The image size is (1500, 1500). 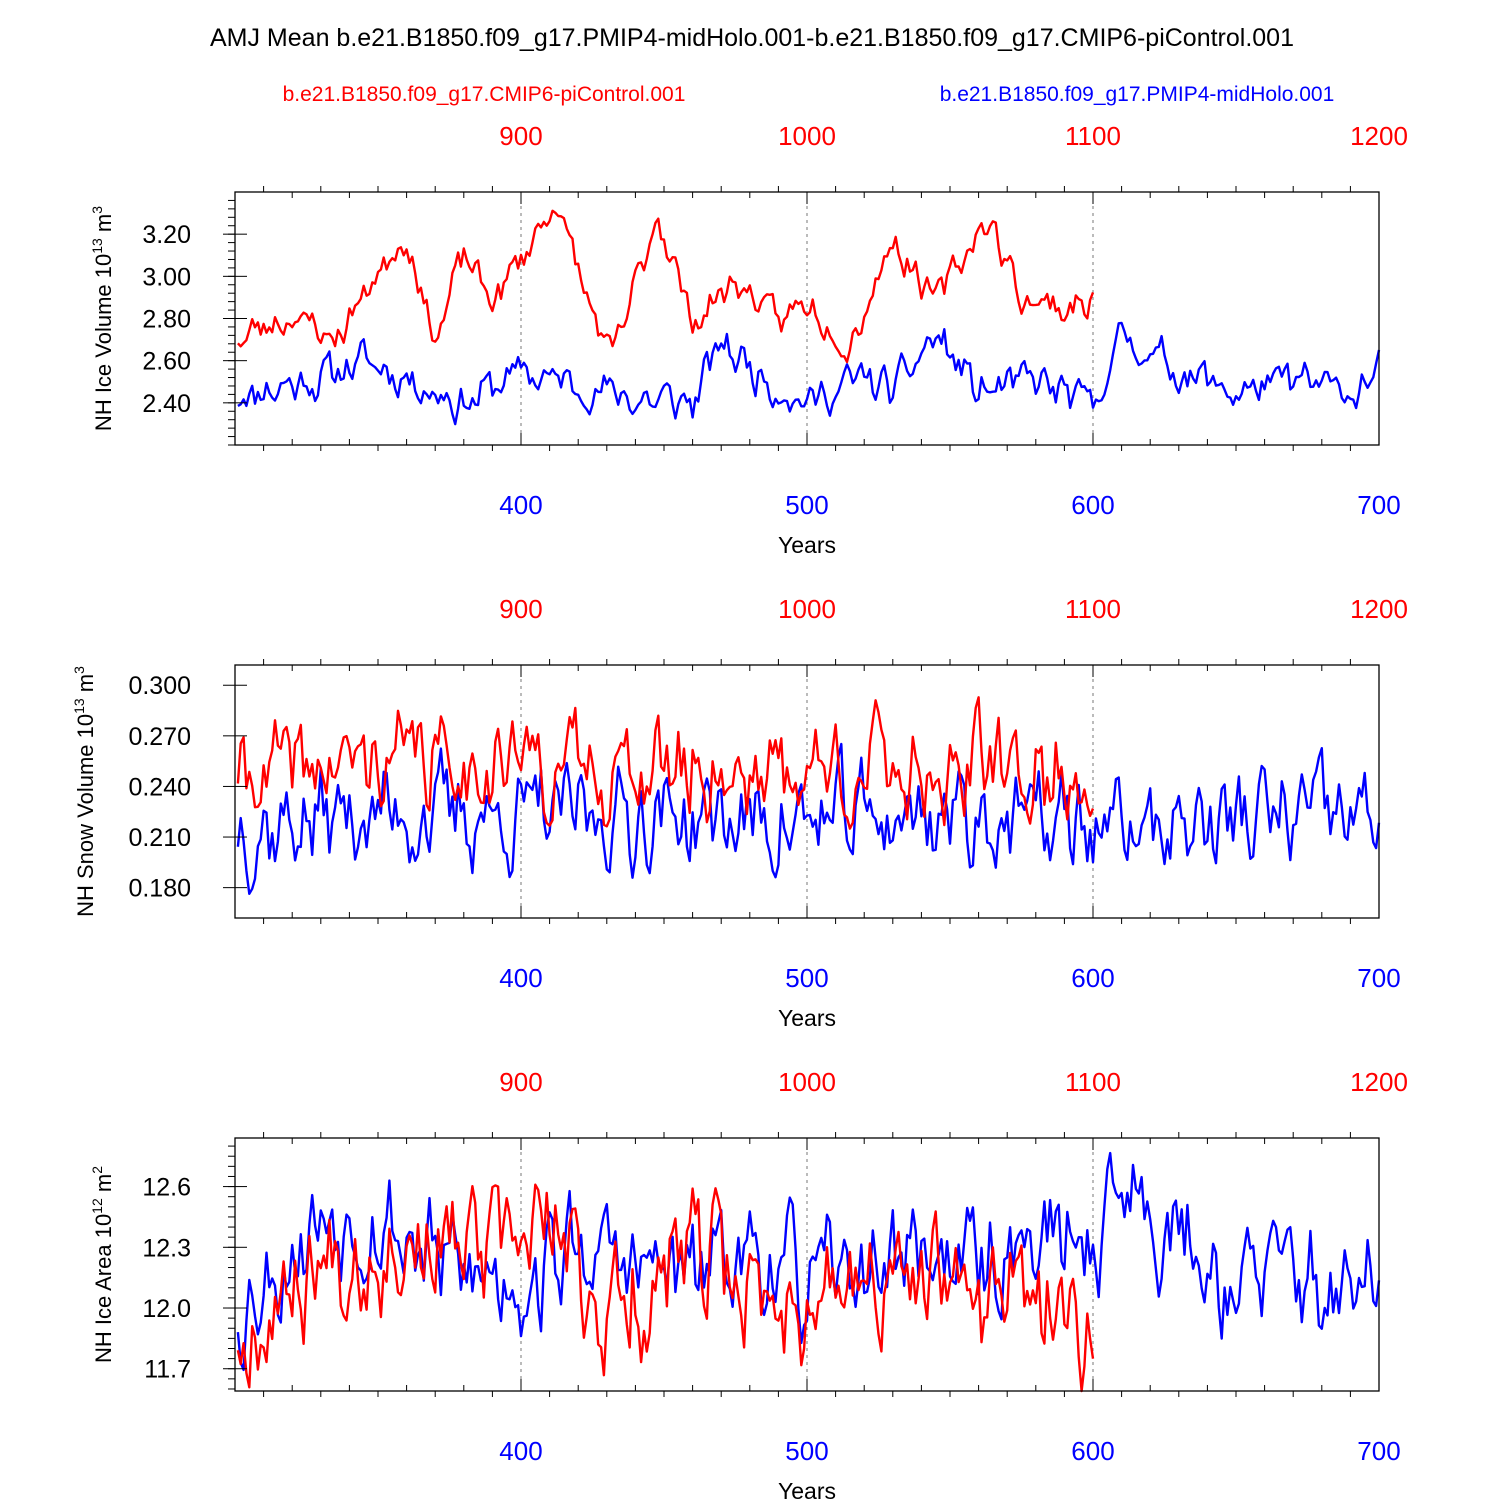 What do you see at coordinates (102, 1264) in the screenshot?
I see `y-axis-label: NH Ice Area 1012 m2` at bounding box center [102, 1264].